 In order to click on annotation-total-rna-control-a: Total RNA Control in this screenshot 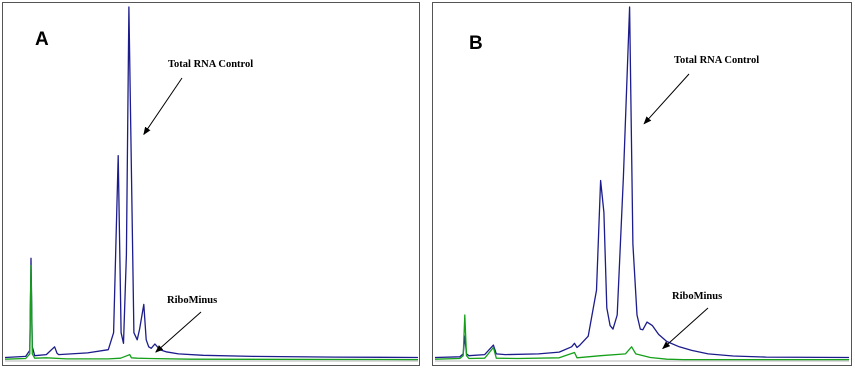, I will do `click(211, 64)`.